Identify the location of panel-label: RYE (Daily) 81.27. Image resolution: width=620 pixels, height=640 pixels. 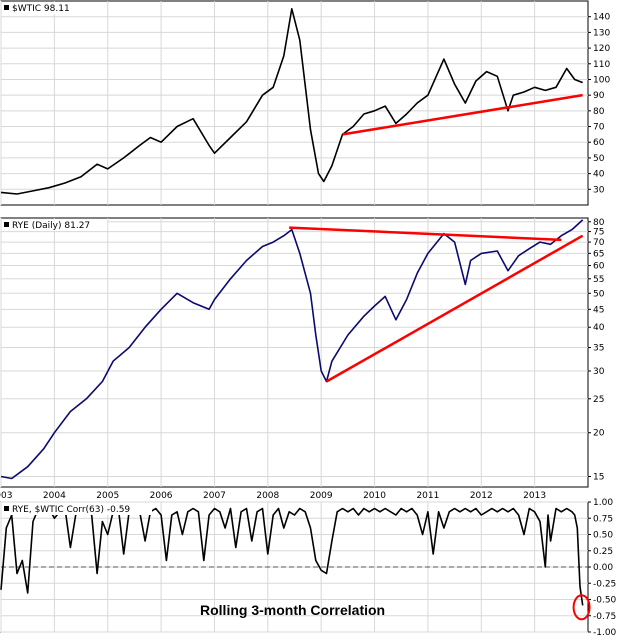
(51, 226).